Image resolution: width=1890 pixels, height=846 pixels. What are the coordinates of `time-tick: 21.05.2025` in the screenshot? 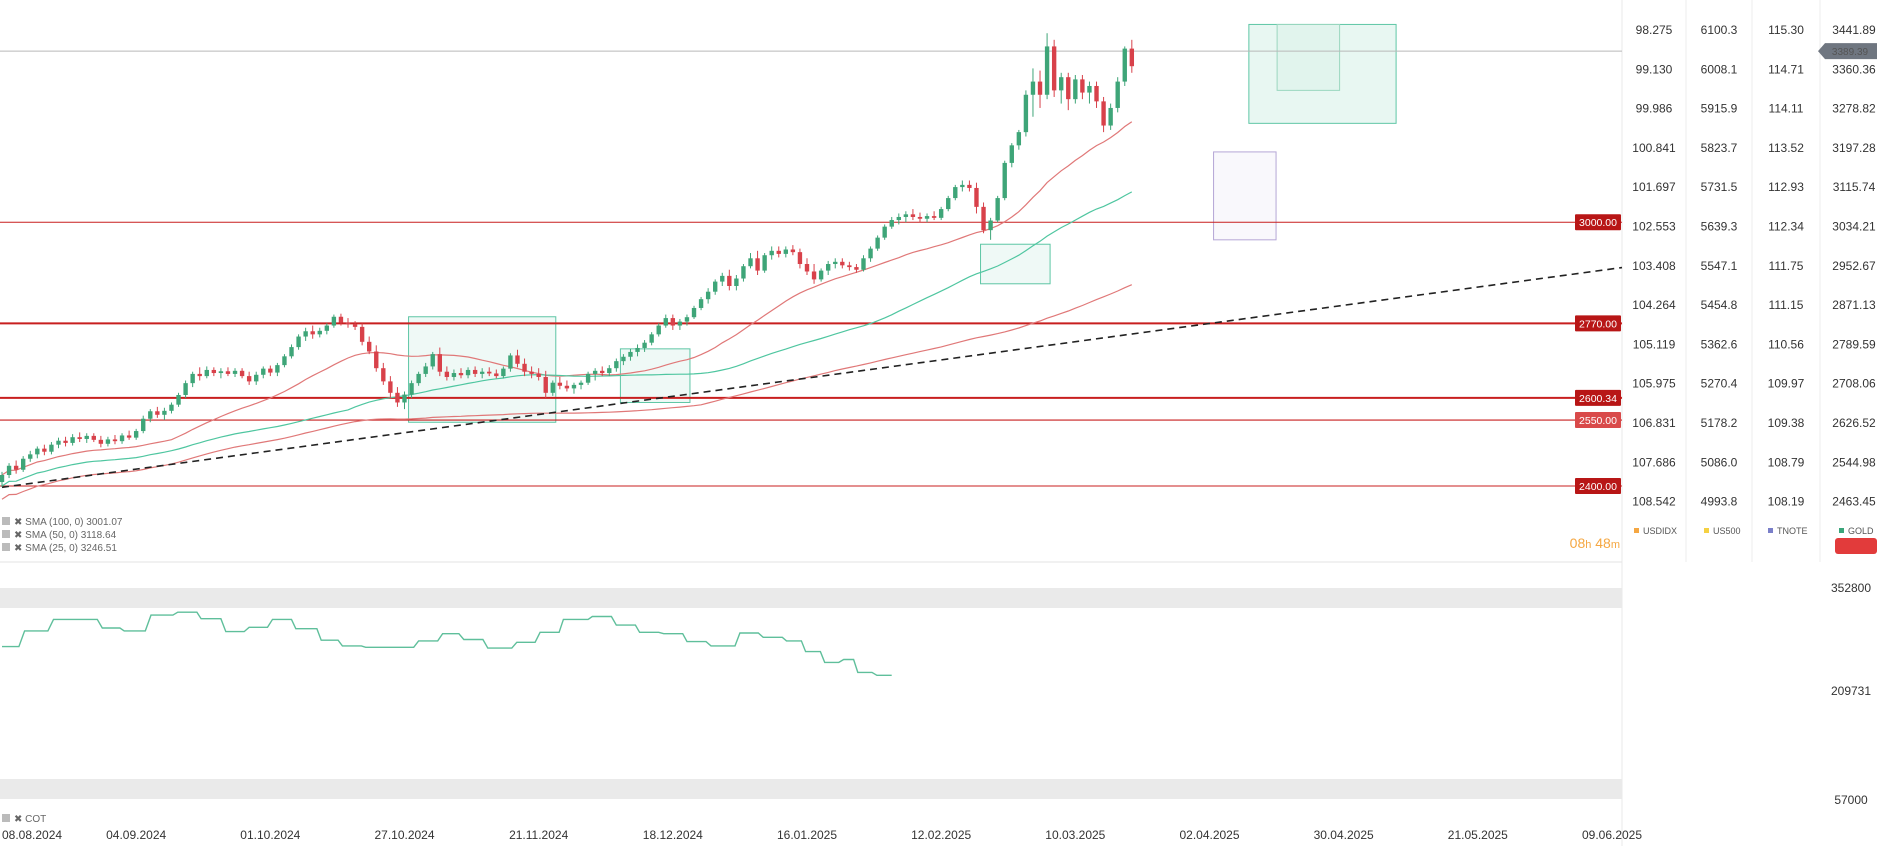 It's located at (1478, 835).